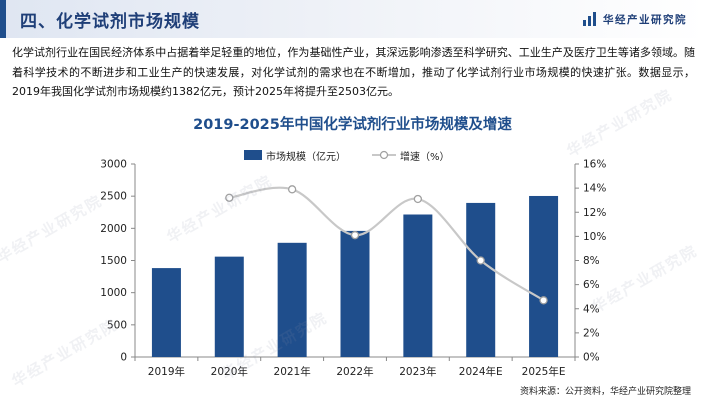  Describe the element at coordinates (113, 229) in the screenshot. I see `y-left-tick-label: 2000` at that location.